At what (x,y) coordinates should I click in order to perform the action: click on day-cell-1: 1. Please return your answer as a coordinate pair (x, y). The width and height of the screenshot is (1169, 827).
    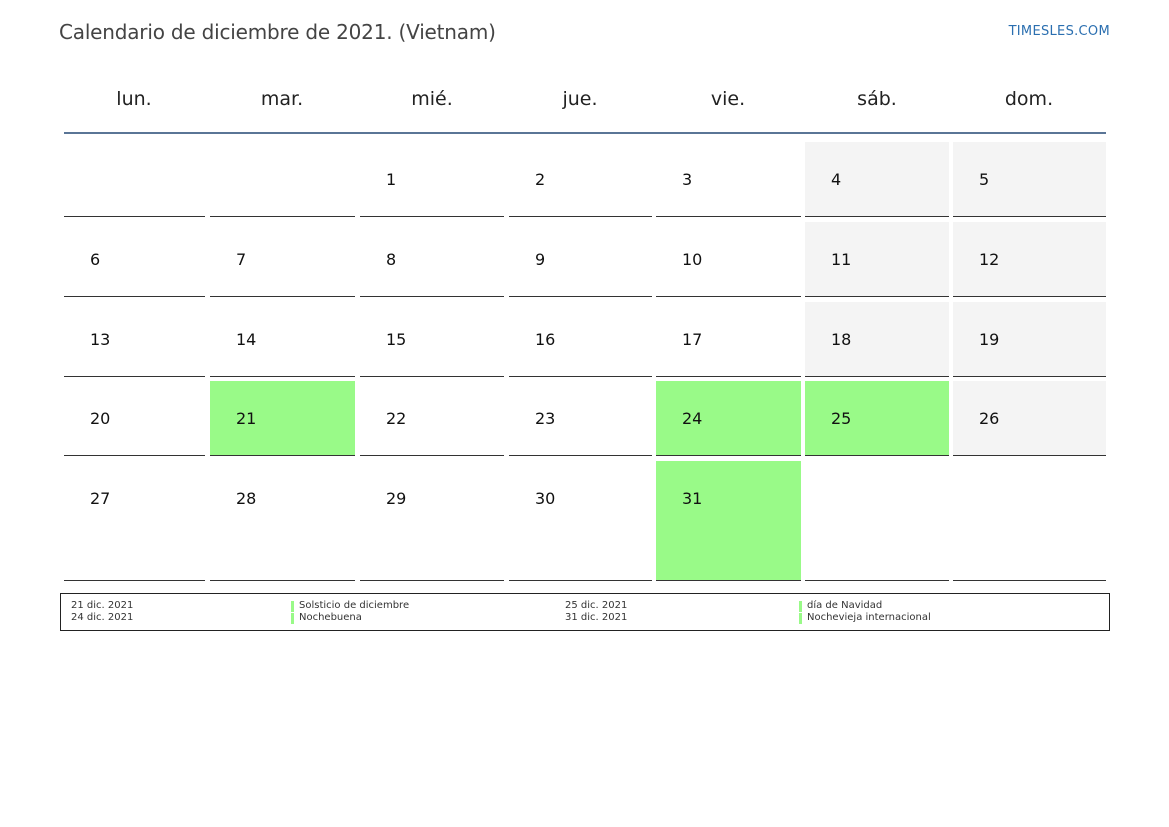
    Looking at the image, I should click on (432, 179).